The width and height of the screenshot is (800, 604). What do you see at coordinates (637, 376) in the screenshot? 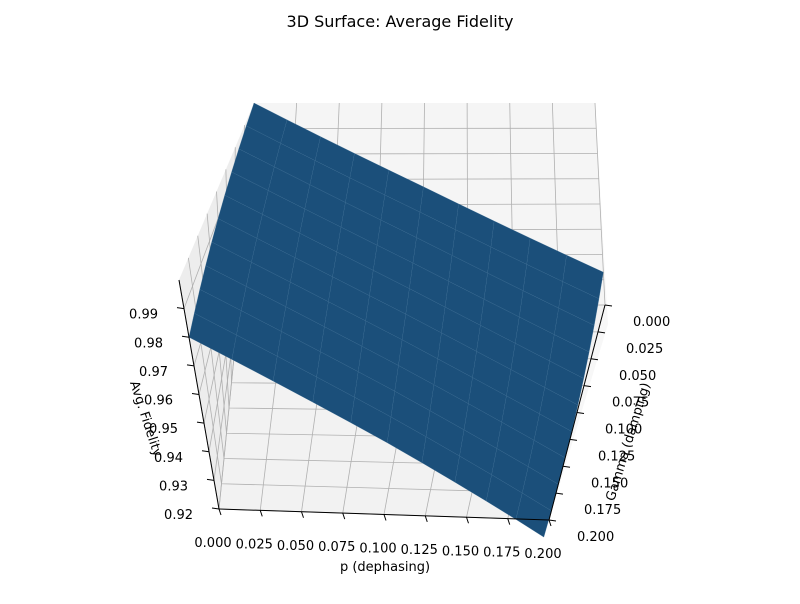
I see `y-tick-label: 0.050` at bounding box center [637, 376].